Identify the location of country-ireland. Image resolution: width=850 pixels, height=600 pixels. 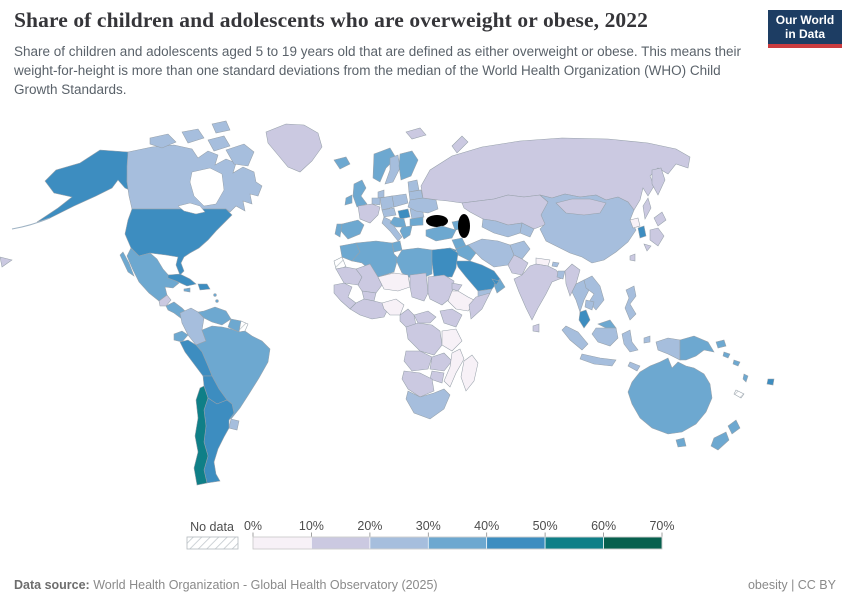
(348, 200).